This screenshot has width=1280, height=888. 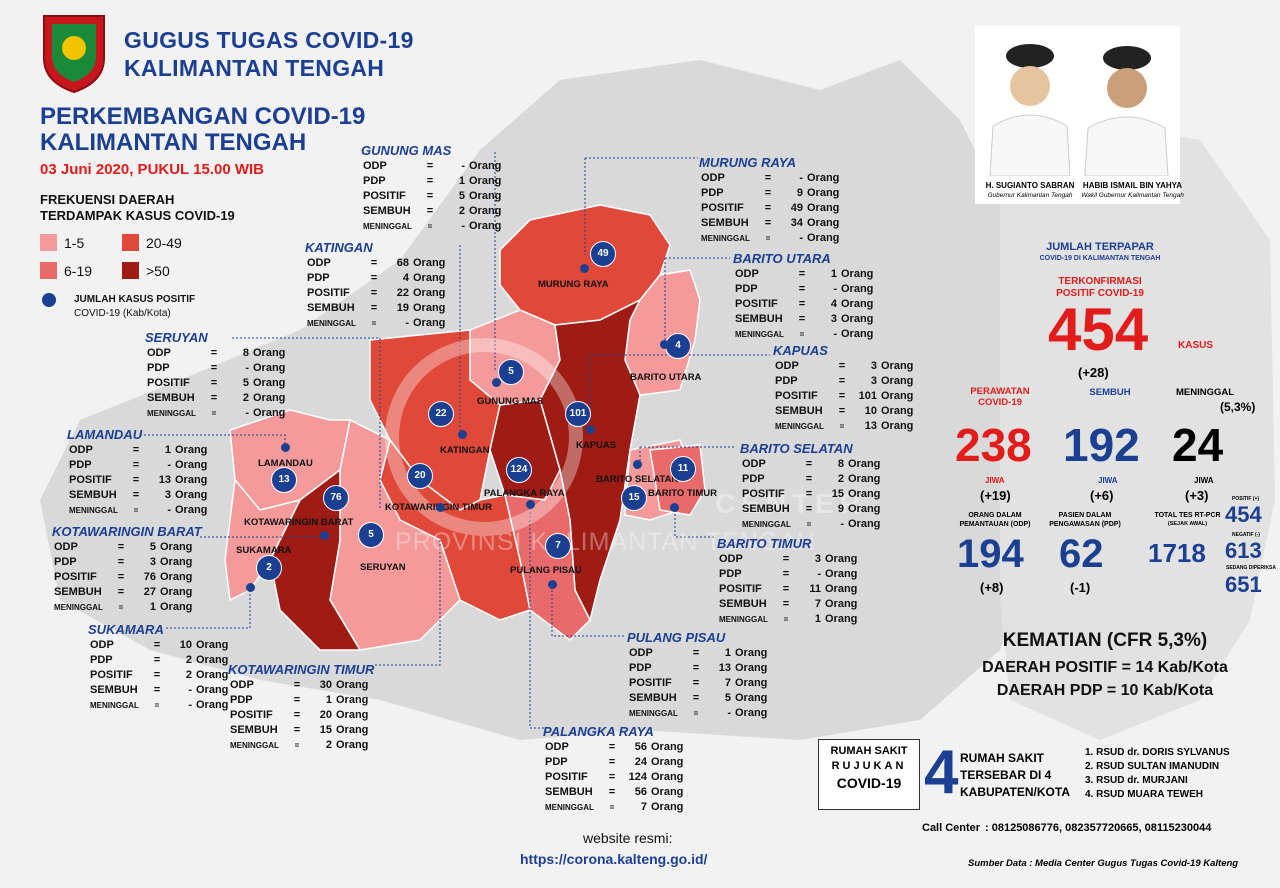 What do you see at coordinates (844, 411) in the screenshot?
I see `region-stat-row: SEMBUH = 10 Orang` at bounding box center [844, 411].